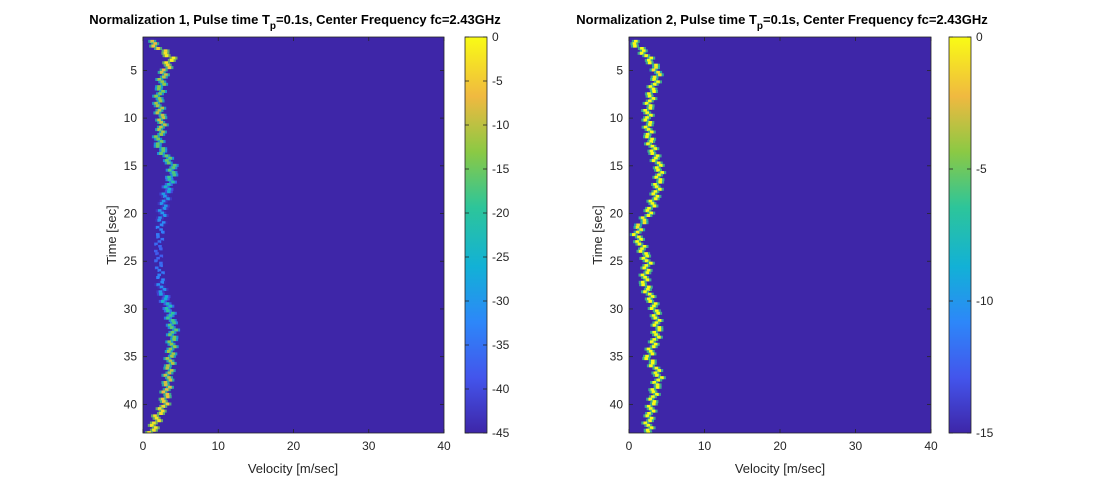  What do you see at coordinates (444, 446) in the screenshot?
I see `x-tick-label: 40` at bounding box center [444, 446].